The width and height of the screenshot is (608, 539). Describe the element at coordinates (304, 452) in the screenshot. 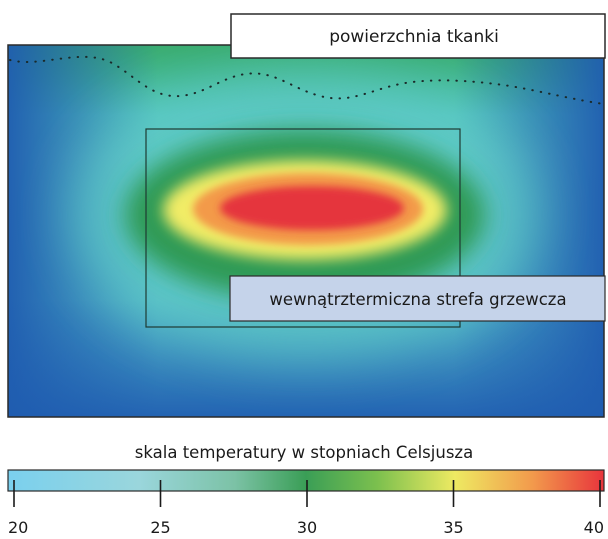

I see `scale-title: skala temperatury w stopniach Celsjusza` at that location.